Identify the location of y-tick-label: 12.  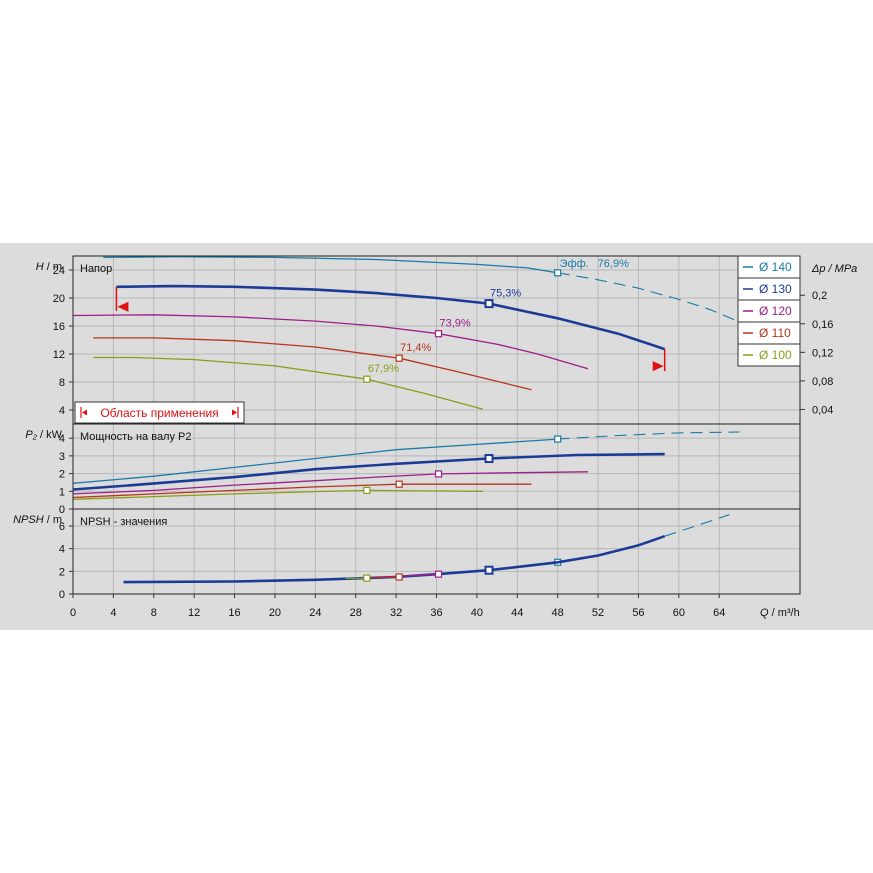
(59, 355).